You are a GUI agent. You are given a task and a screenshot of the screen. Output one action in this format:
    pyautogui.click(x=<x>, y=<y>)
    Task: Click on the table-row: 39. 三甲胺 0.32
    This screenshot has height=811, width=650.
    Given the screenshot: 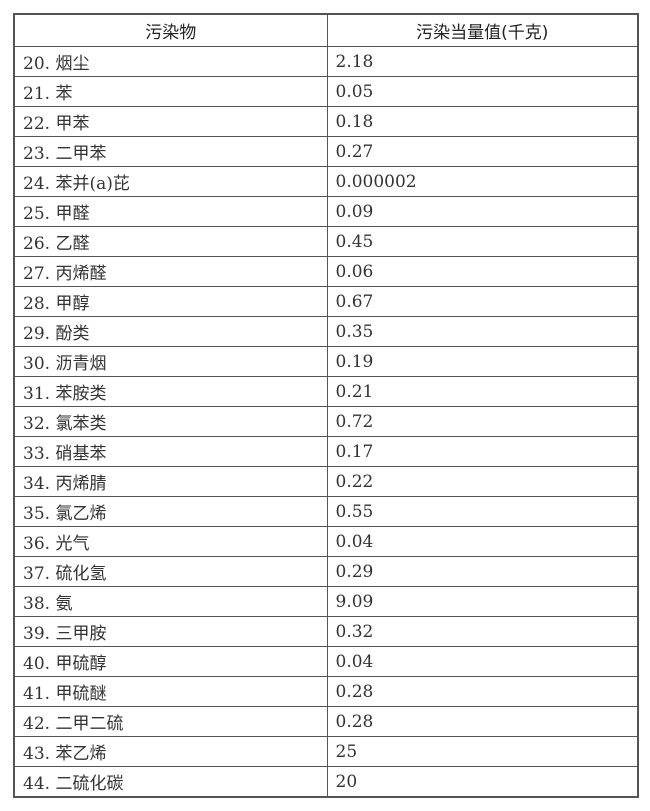 What is the action you would take?
    pyautogui.click(x=326, y=631)
    